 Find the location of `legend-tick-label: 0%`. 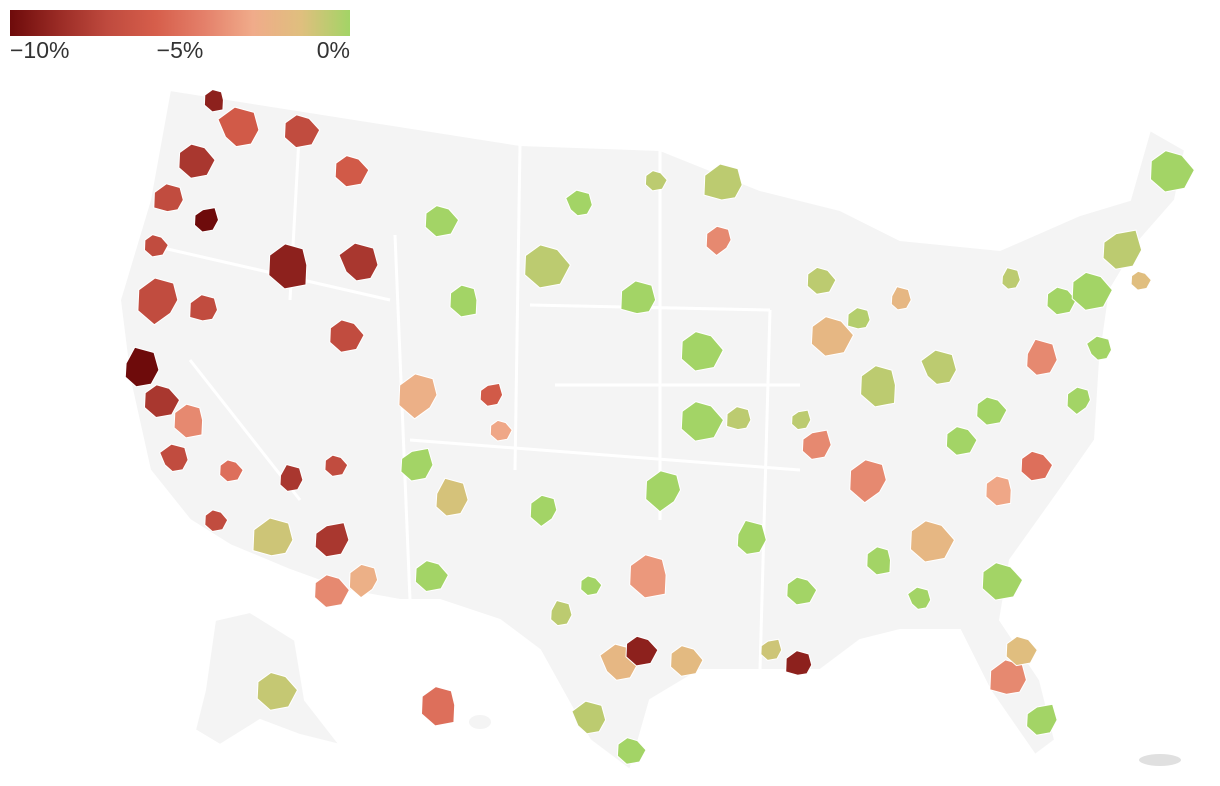

legend-tick-label: 0% is located at coordinates (333, 50).